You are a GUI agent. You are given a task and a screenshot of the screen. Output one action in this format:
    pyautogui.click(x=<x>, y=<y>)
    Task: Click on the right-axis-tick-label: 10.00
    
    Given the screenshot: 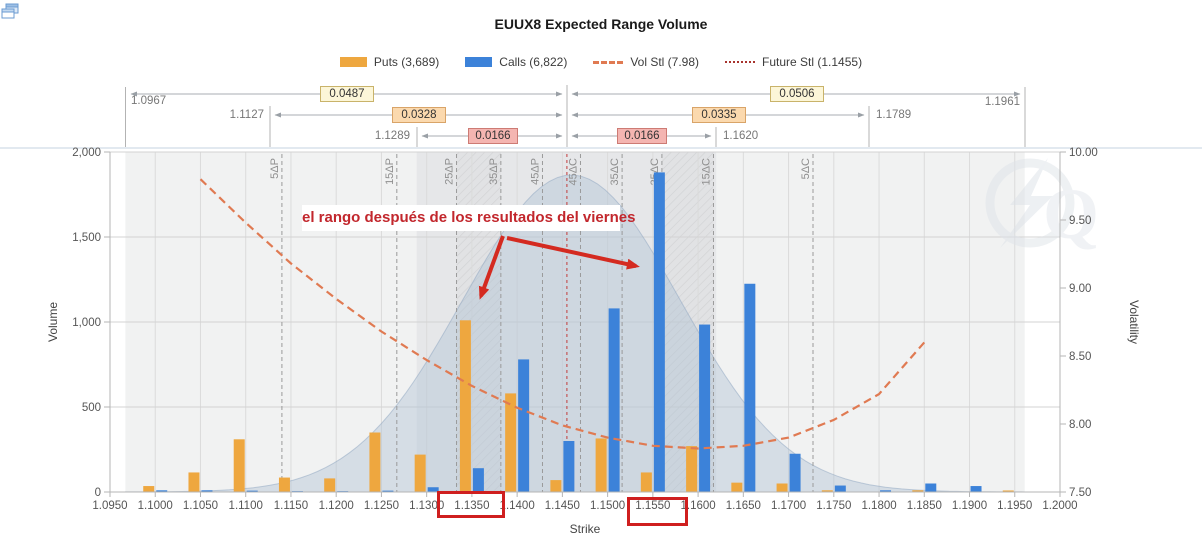 What is the action you would take?
    pyautogui.click(x=1083, y=153)
    